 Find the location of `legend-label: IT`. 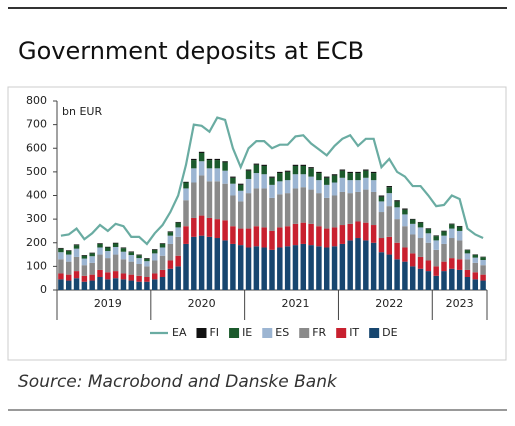

legend-label: IT is located at coordinates (354, 332).